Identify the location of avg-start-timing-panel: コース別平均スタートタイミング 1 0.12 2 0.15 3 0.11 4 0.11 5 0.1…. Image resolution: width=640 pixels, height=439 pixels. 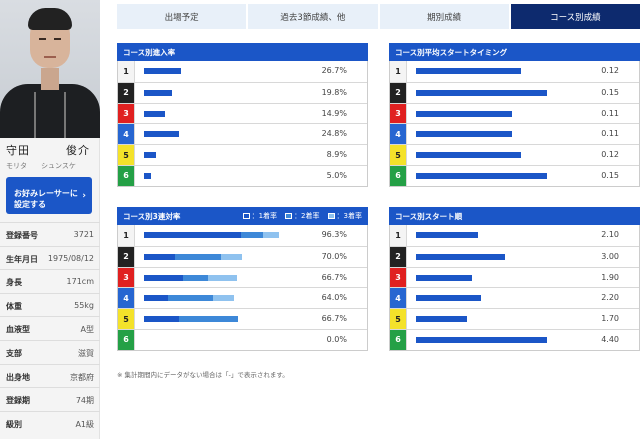
(514, 115).